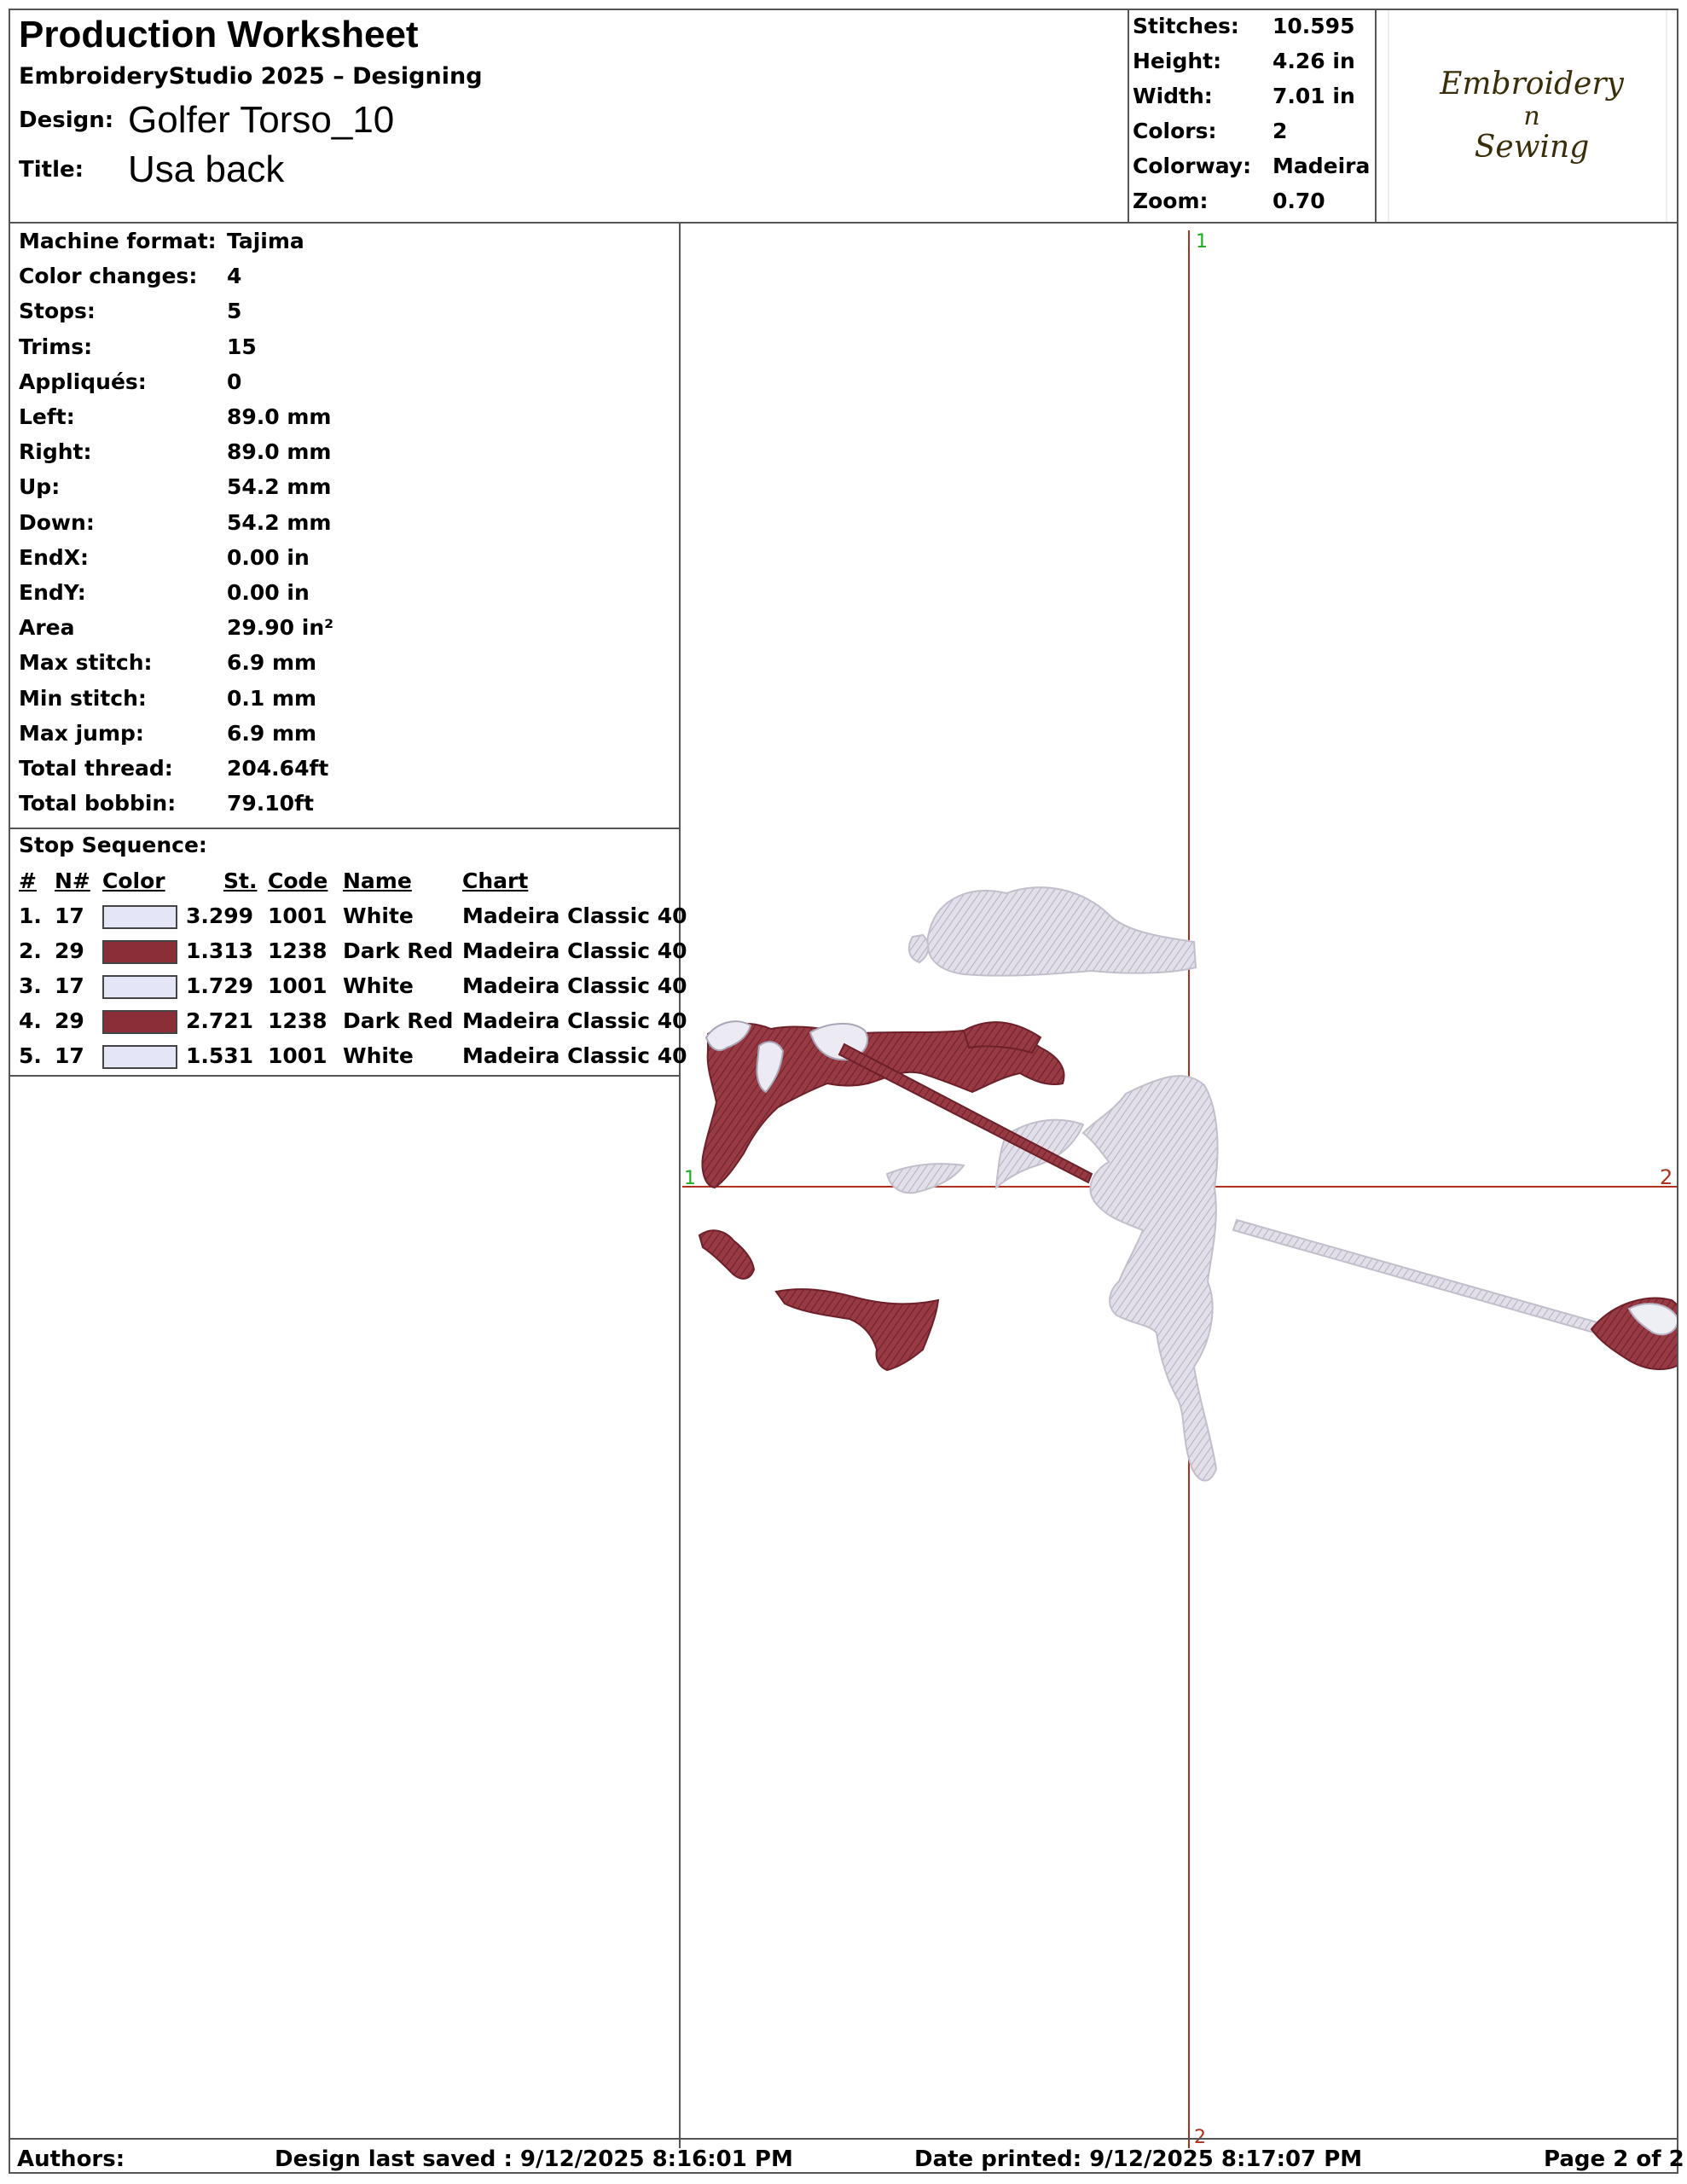 This screenshot has height=2184, width=1687. I want to click on stop-number: 1., so click(31, 915).